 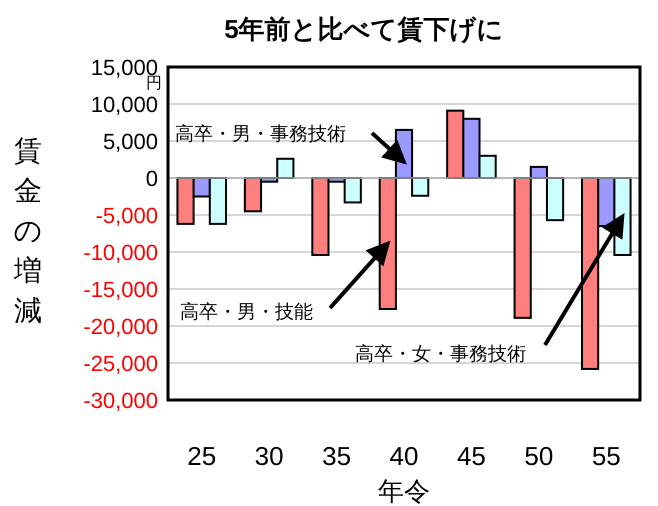 What do you see at coordinates (246, 312) in the screenshot?
I see `text: 高卒・男・技能` at bounding box center [246, 312].